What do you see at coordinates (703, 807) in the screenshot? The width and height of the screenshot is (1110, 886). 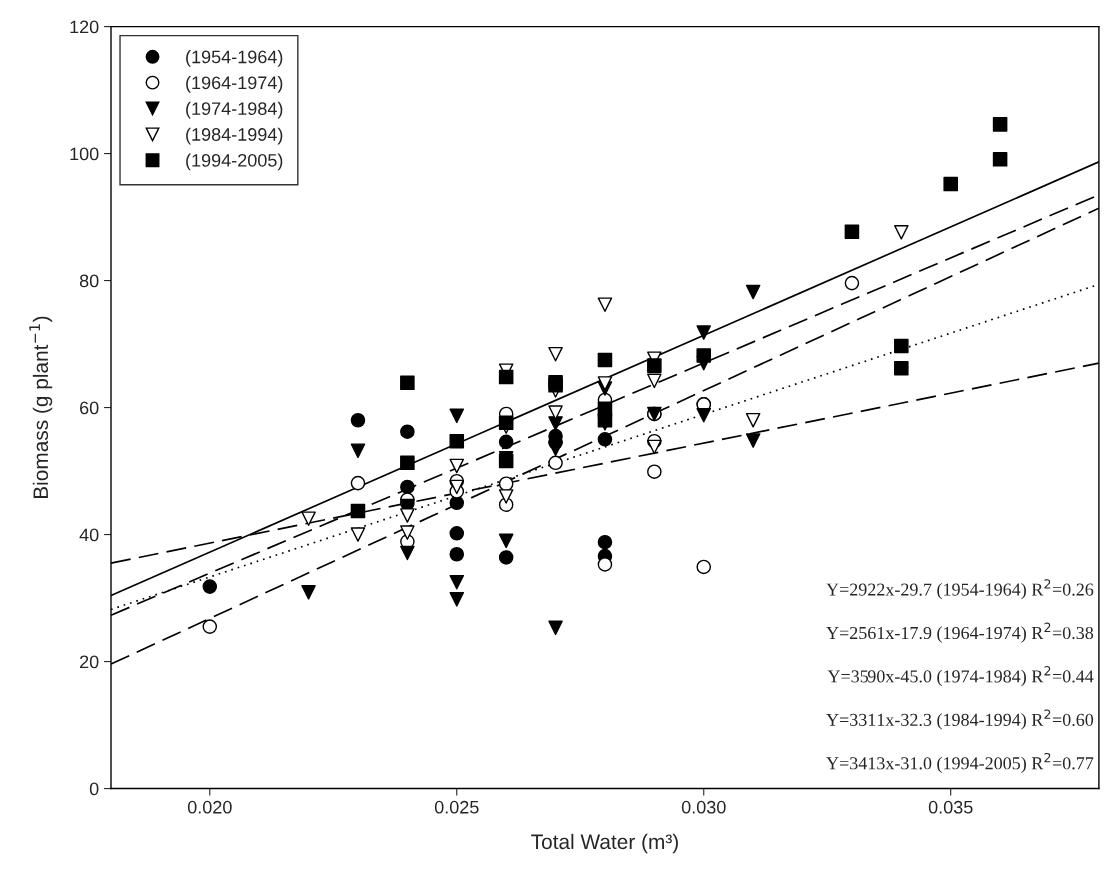 I see `x-tick-label: 0.030` at bounding box center [703, 807].